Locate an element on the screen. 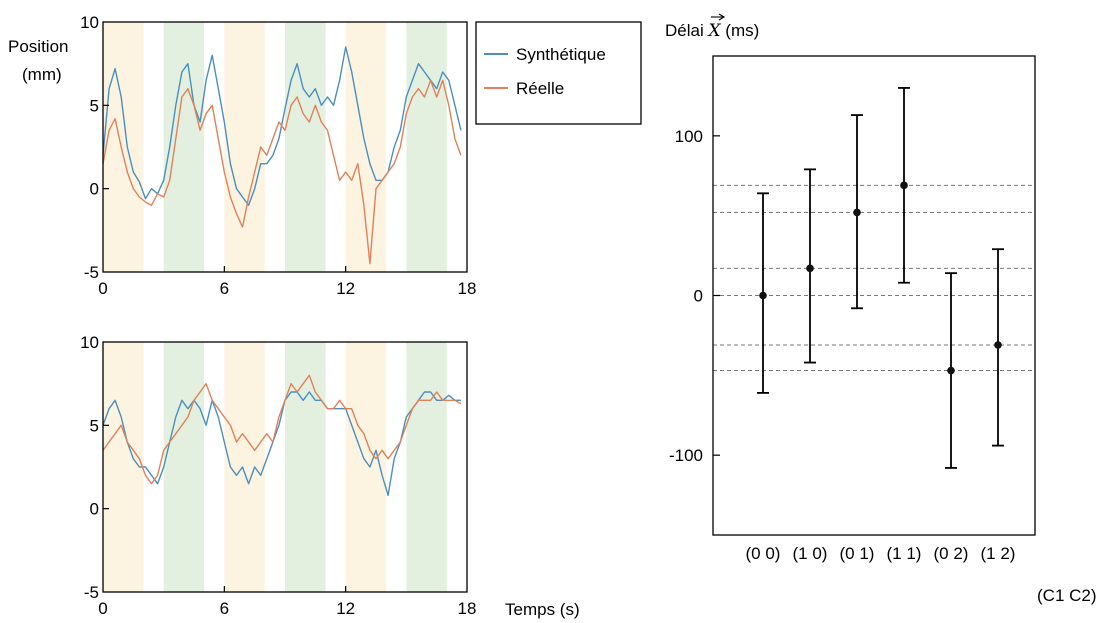 The height and width of the screenshot is (623, 1109). bottom-ytick-label: -5 is located at coordinates (91, 592).